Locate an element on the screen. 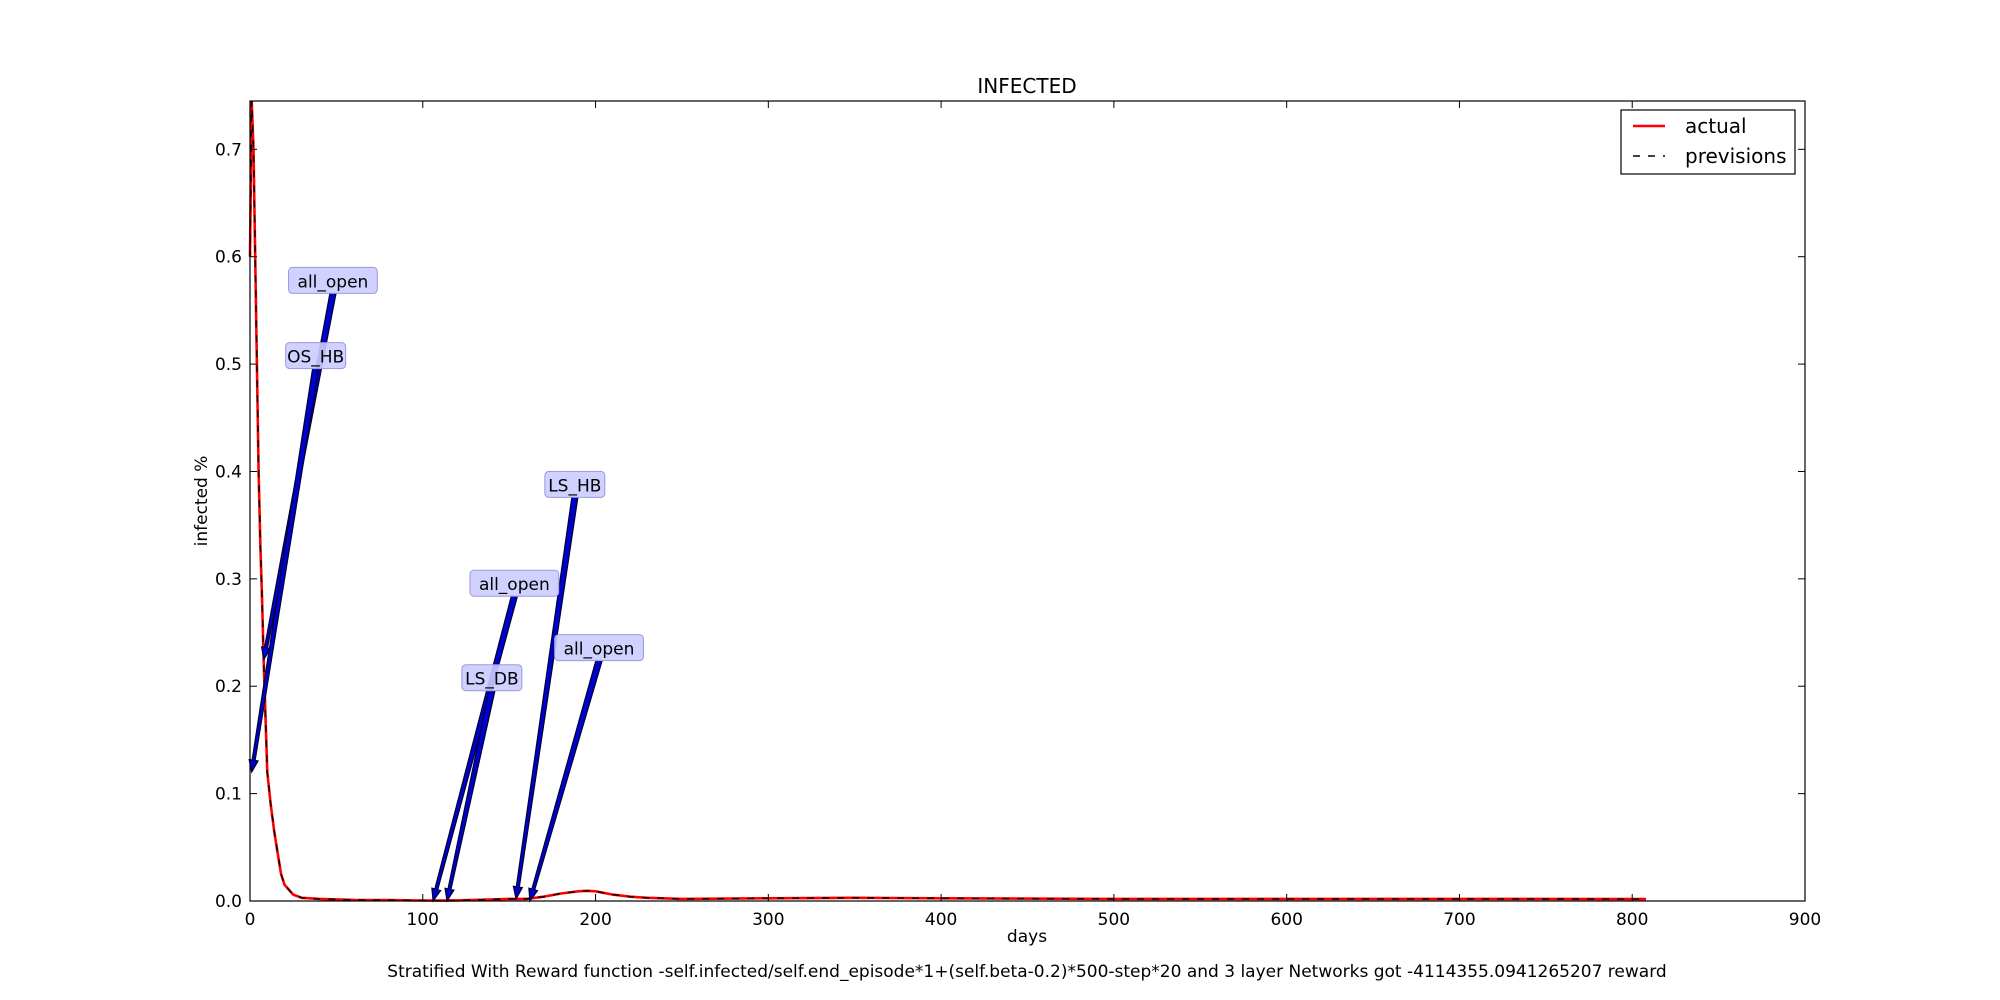 Image resolution: width=2000 pixels, height=1000 pixels. x-tick-label: 500 is located at coordinates (1114, 920).